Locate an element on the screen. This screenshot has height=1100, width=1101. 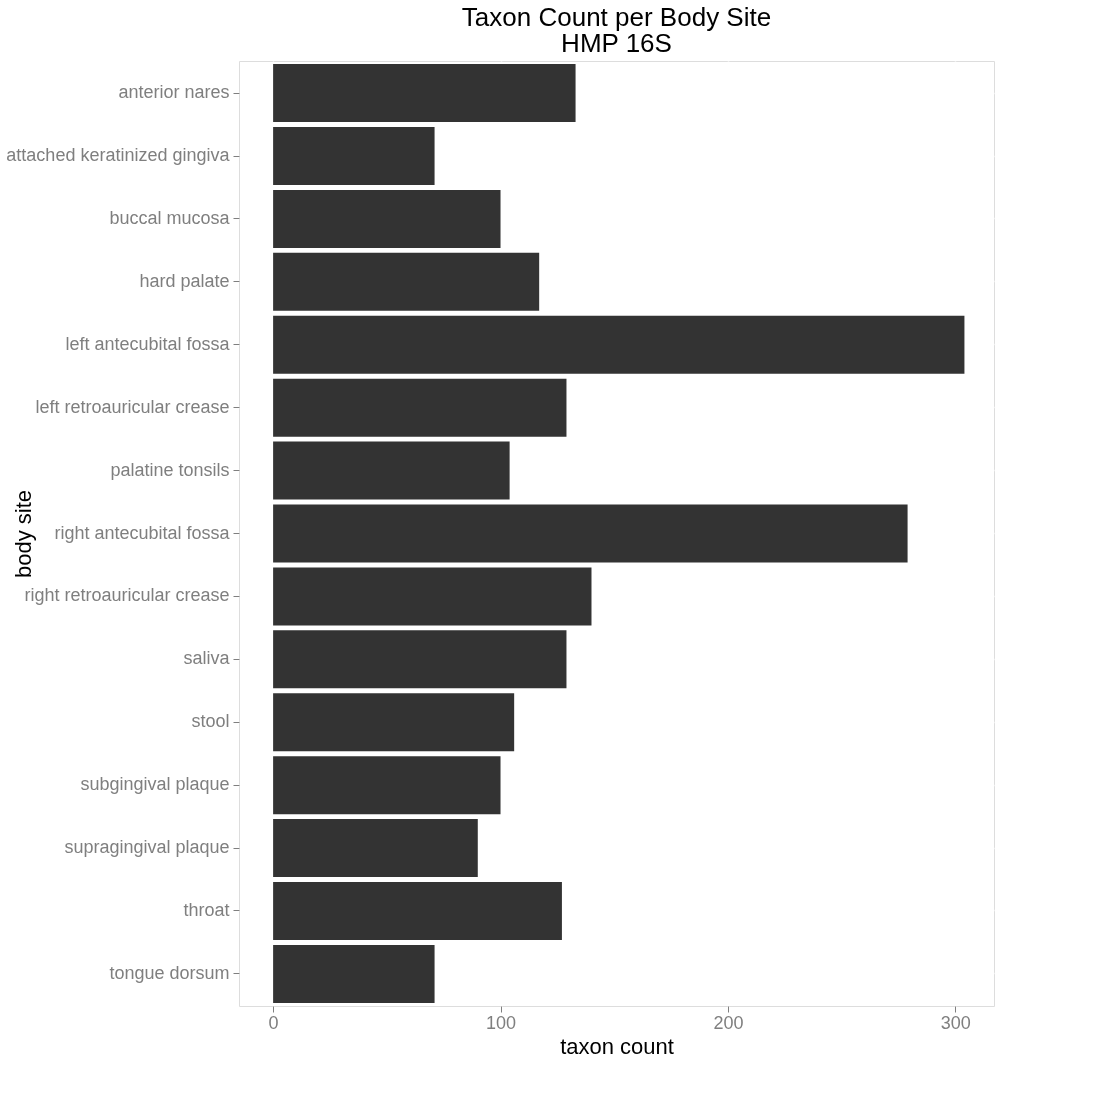
y-tick-label: left retroauricular crease is located at coordinates (132, 406).